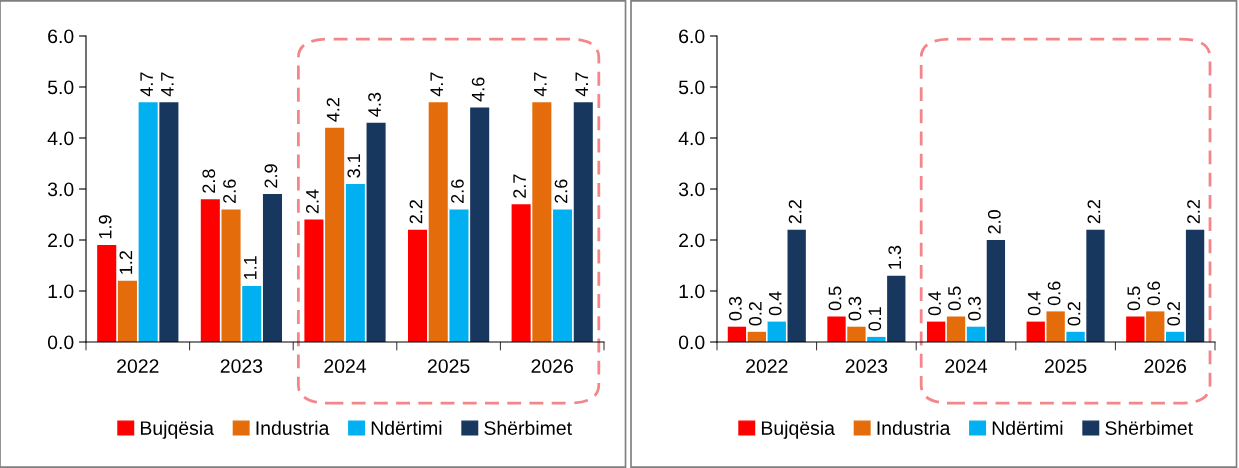  What do you see at coordinates (994, 222) in the screenshot?
I see `data-label: 2.0` at bounding box center [994, 222].